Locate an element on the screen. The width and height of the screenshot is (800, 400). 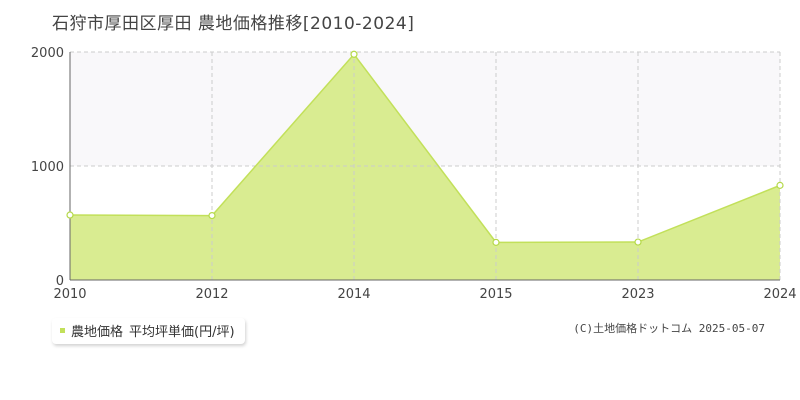
y-tick-label: 2000 is located at coordinates (47, 53).